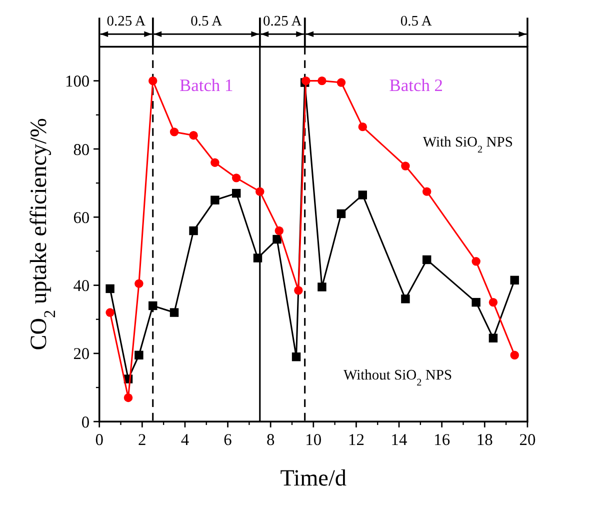 This screenshot has height=509, width=590. Describe the element at coordinates (399, 439) in the screenshot. I see `x-tick-label: 14` at that location.